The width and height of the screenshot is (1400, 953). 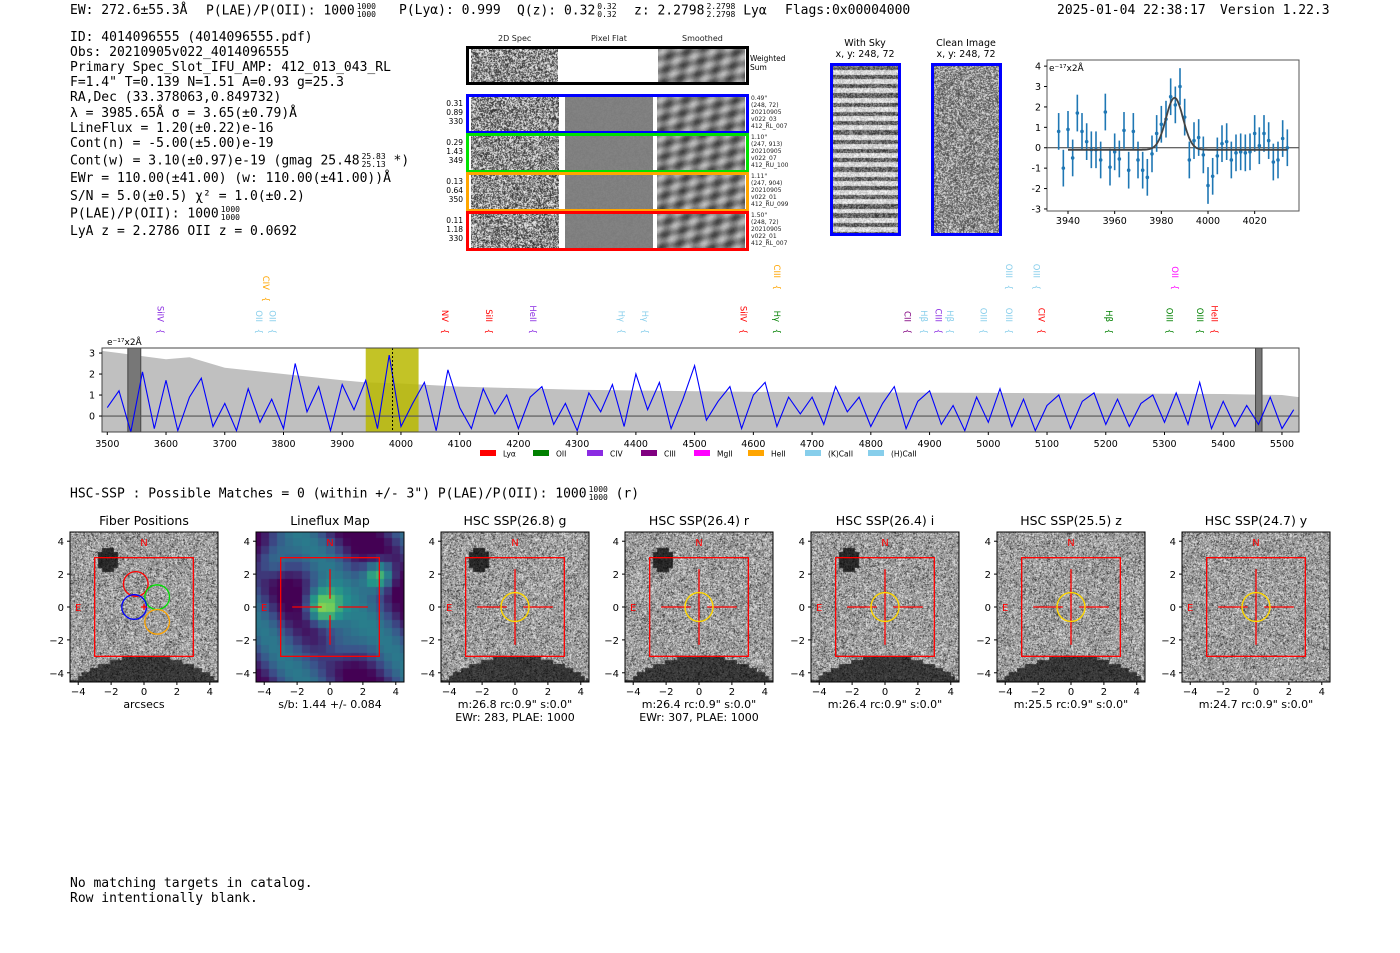 I want to click on x-tick-label: 4900, so click(x=929, y=444).